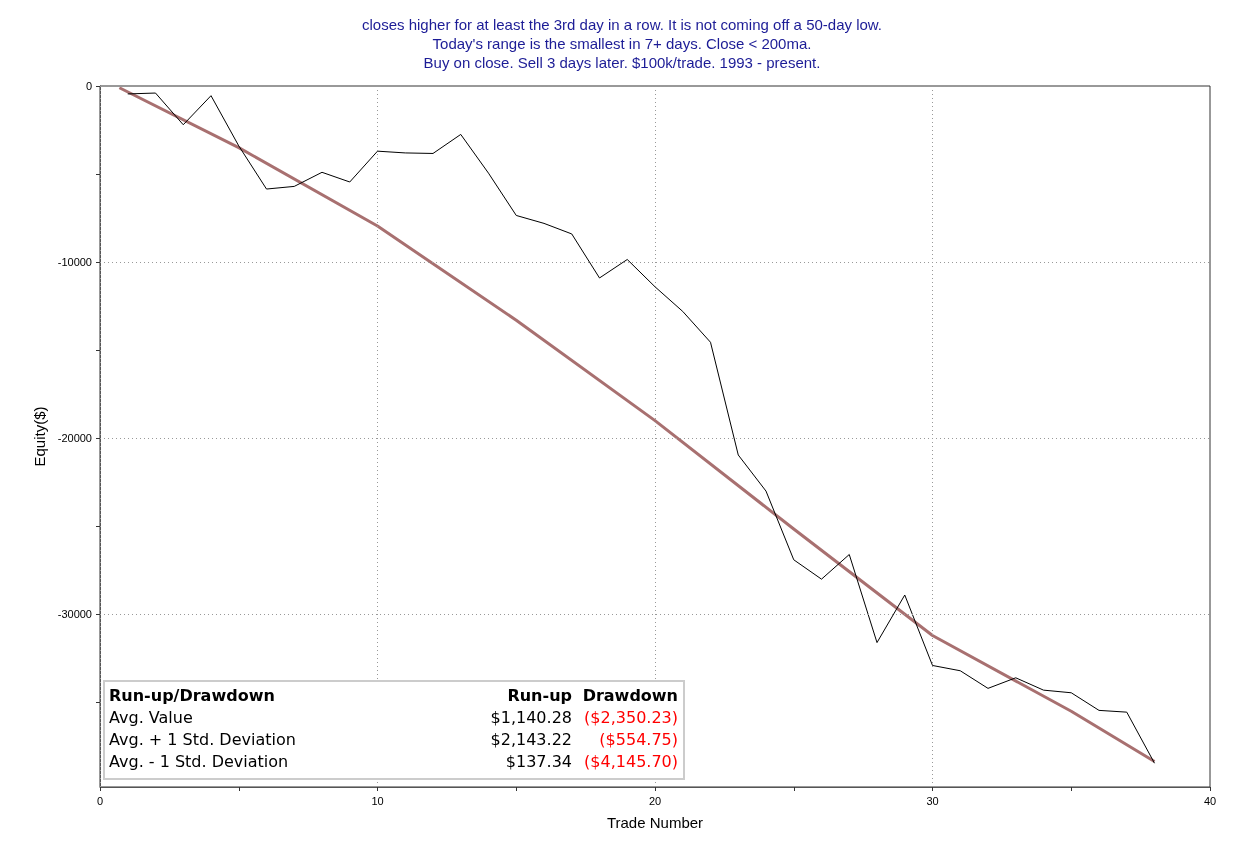 The width and height of the screenshot is (1244, 854). What do you see at coordinates (74, 614) in the screenshot?
I see `y-tick-label: -30000` at bounding box center [74, 614].